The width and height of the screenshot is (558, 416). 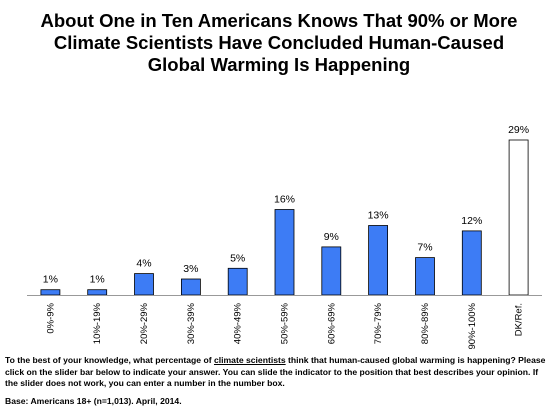 I want to click on x-tick-label: 0%-9%, so click(x=50, y=317).